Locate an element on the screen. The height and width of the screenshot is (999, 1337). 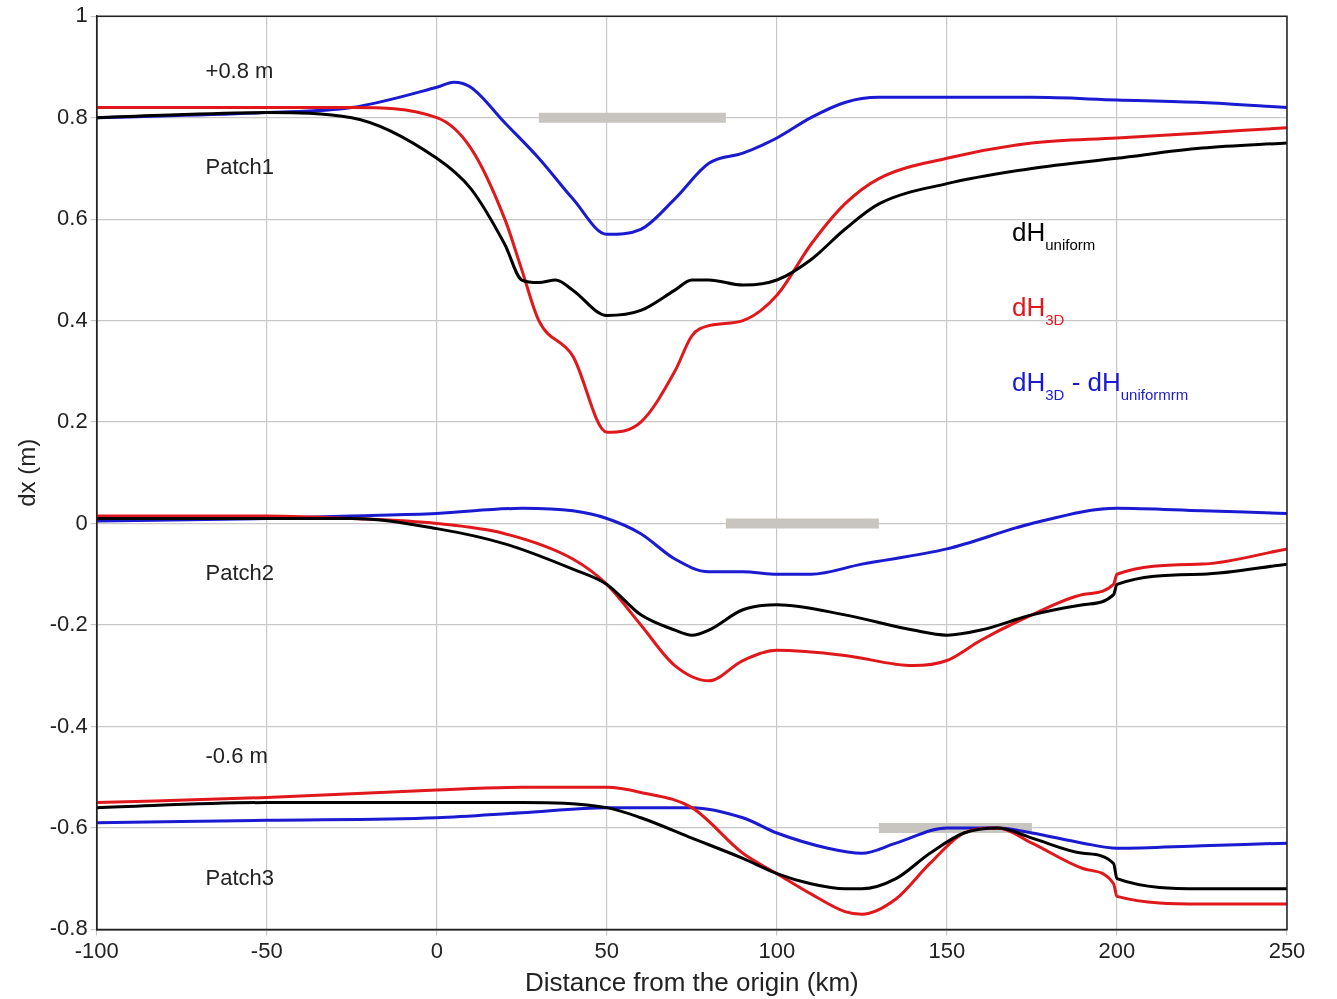
x-tick-label: 100 is located at coordinates (777, 950).